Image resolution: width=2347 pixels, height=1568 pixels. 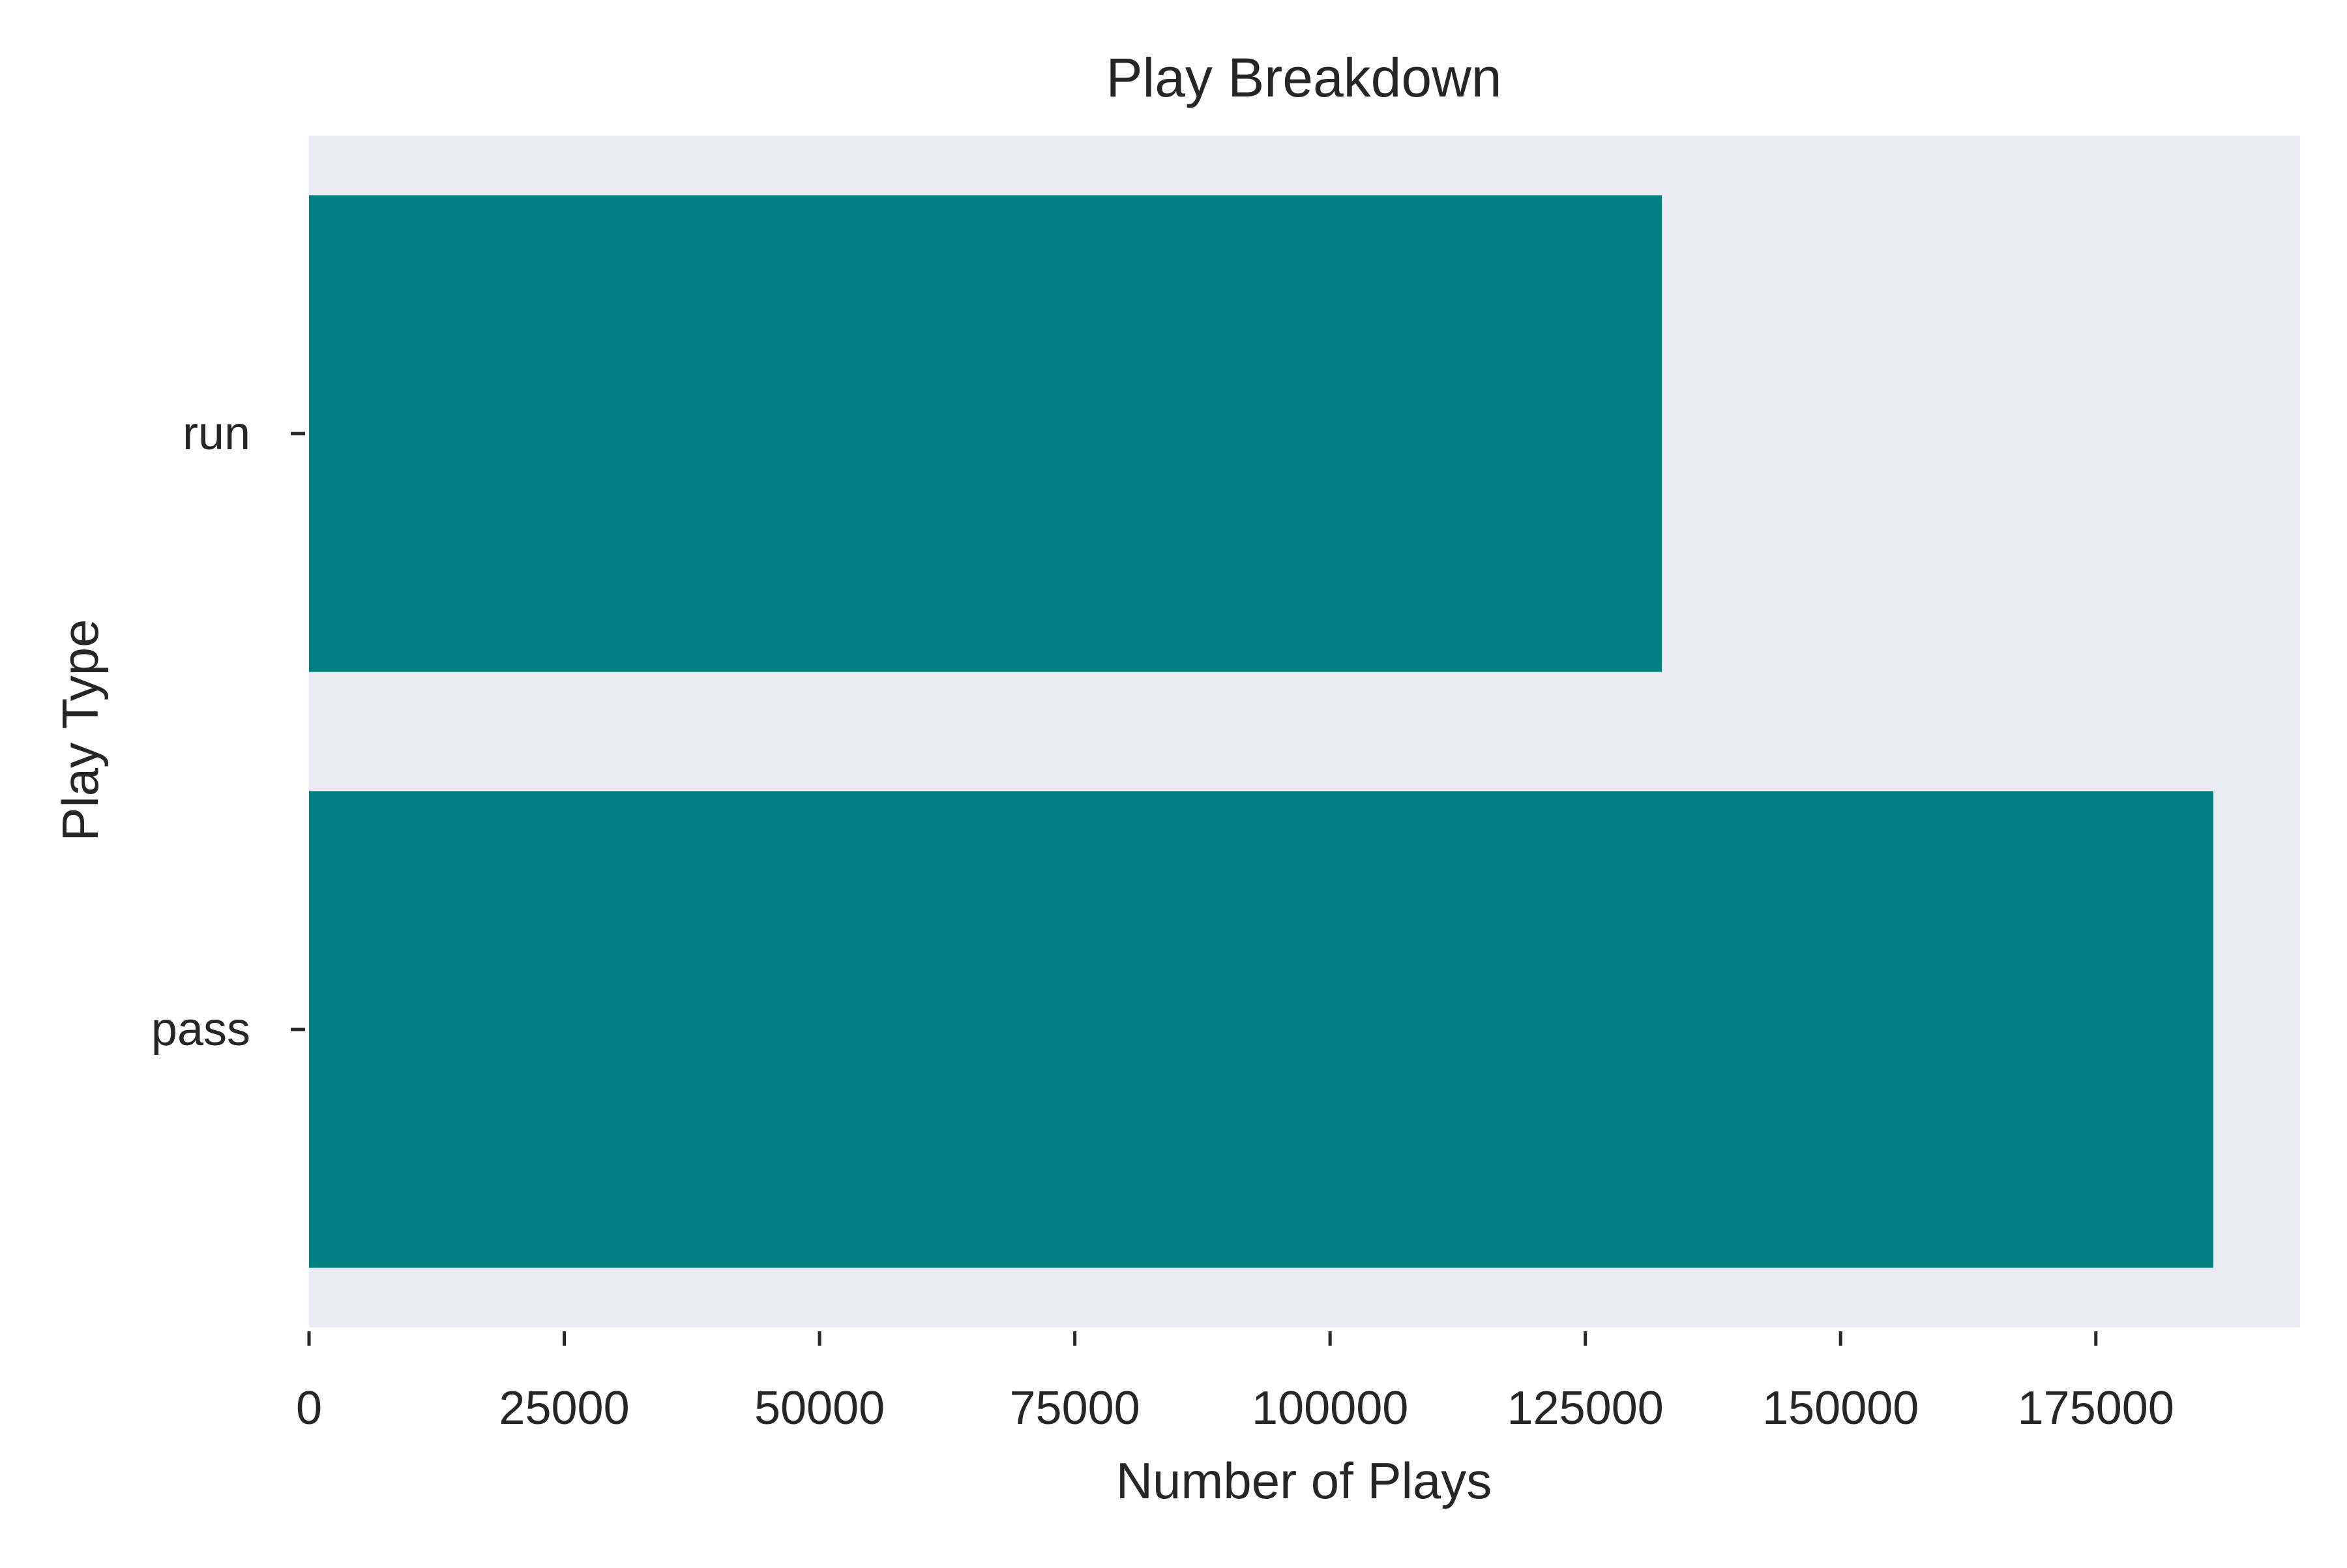 I want to click on y-axis-ticks: run pass, so click(x=228, y=732).